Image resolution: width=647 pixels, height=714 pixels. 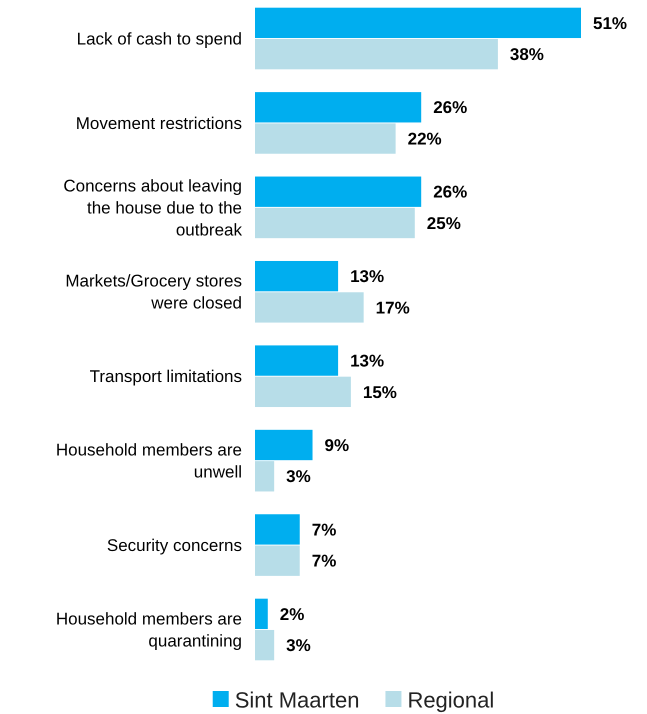 What do you see at coordinates (152, 208) in the screenshot?
I see `y-tick-label: Concerns about leaving the house due to the outbreak` at bounding box center [152, 208].